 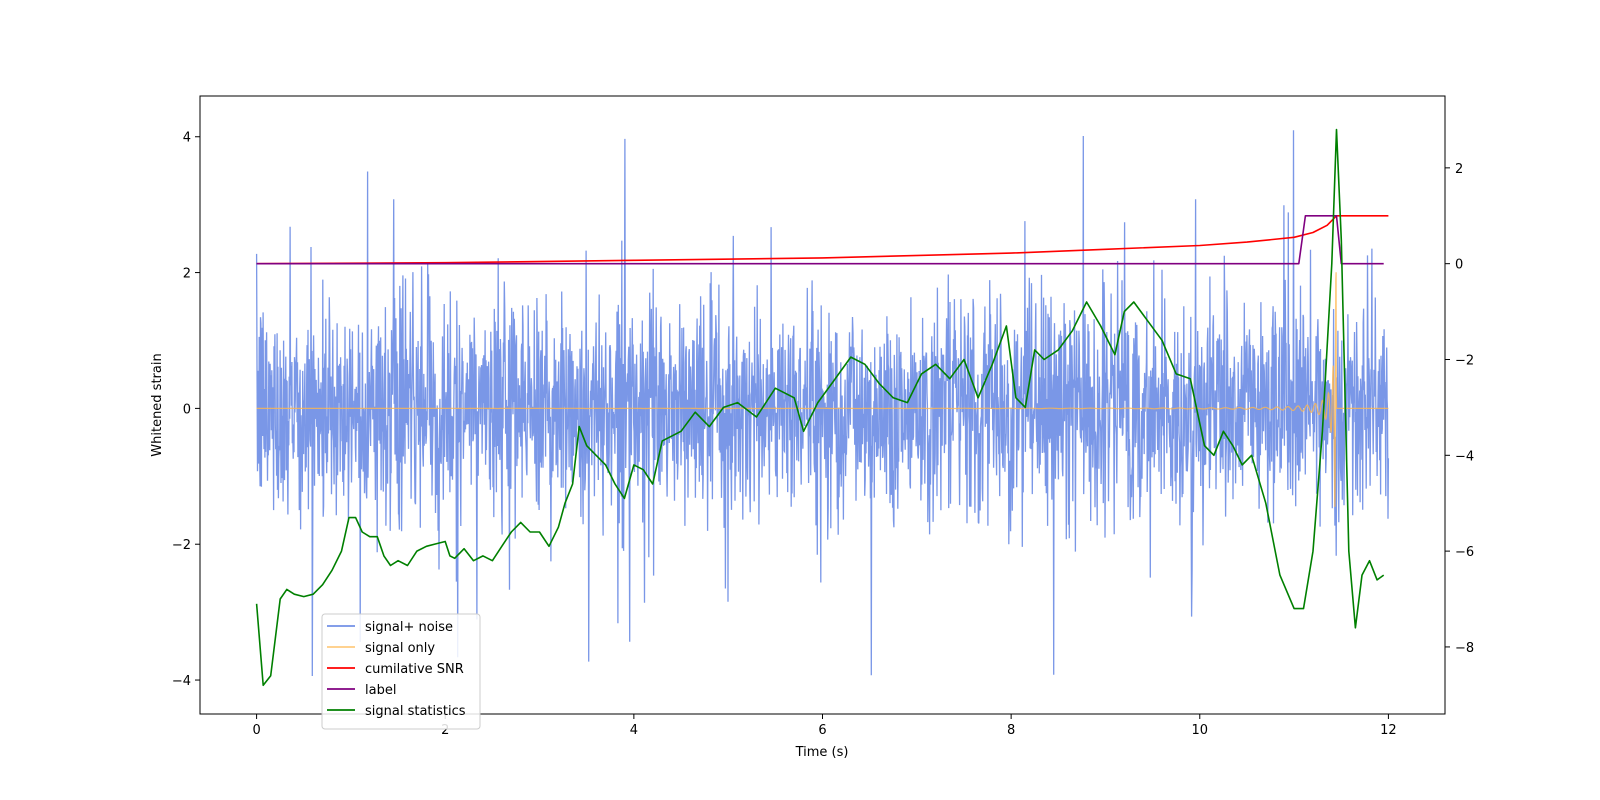 What do you see at coordinates (1459, 409) in the screenshot?
I see `y-axis-right: −8 −6 −4 −2 0 2` at bounding box center [1459, 409].